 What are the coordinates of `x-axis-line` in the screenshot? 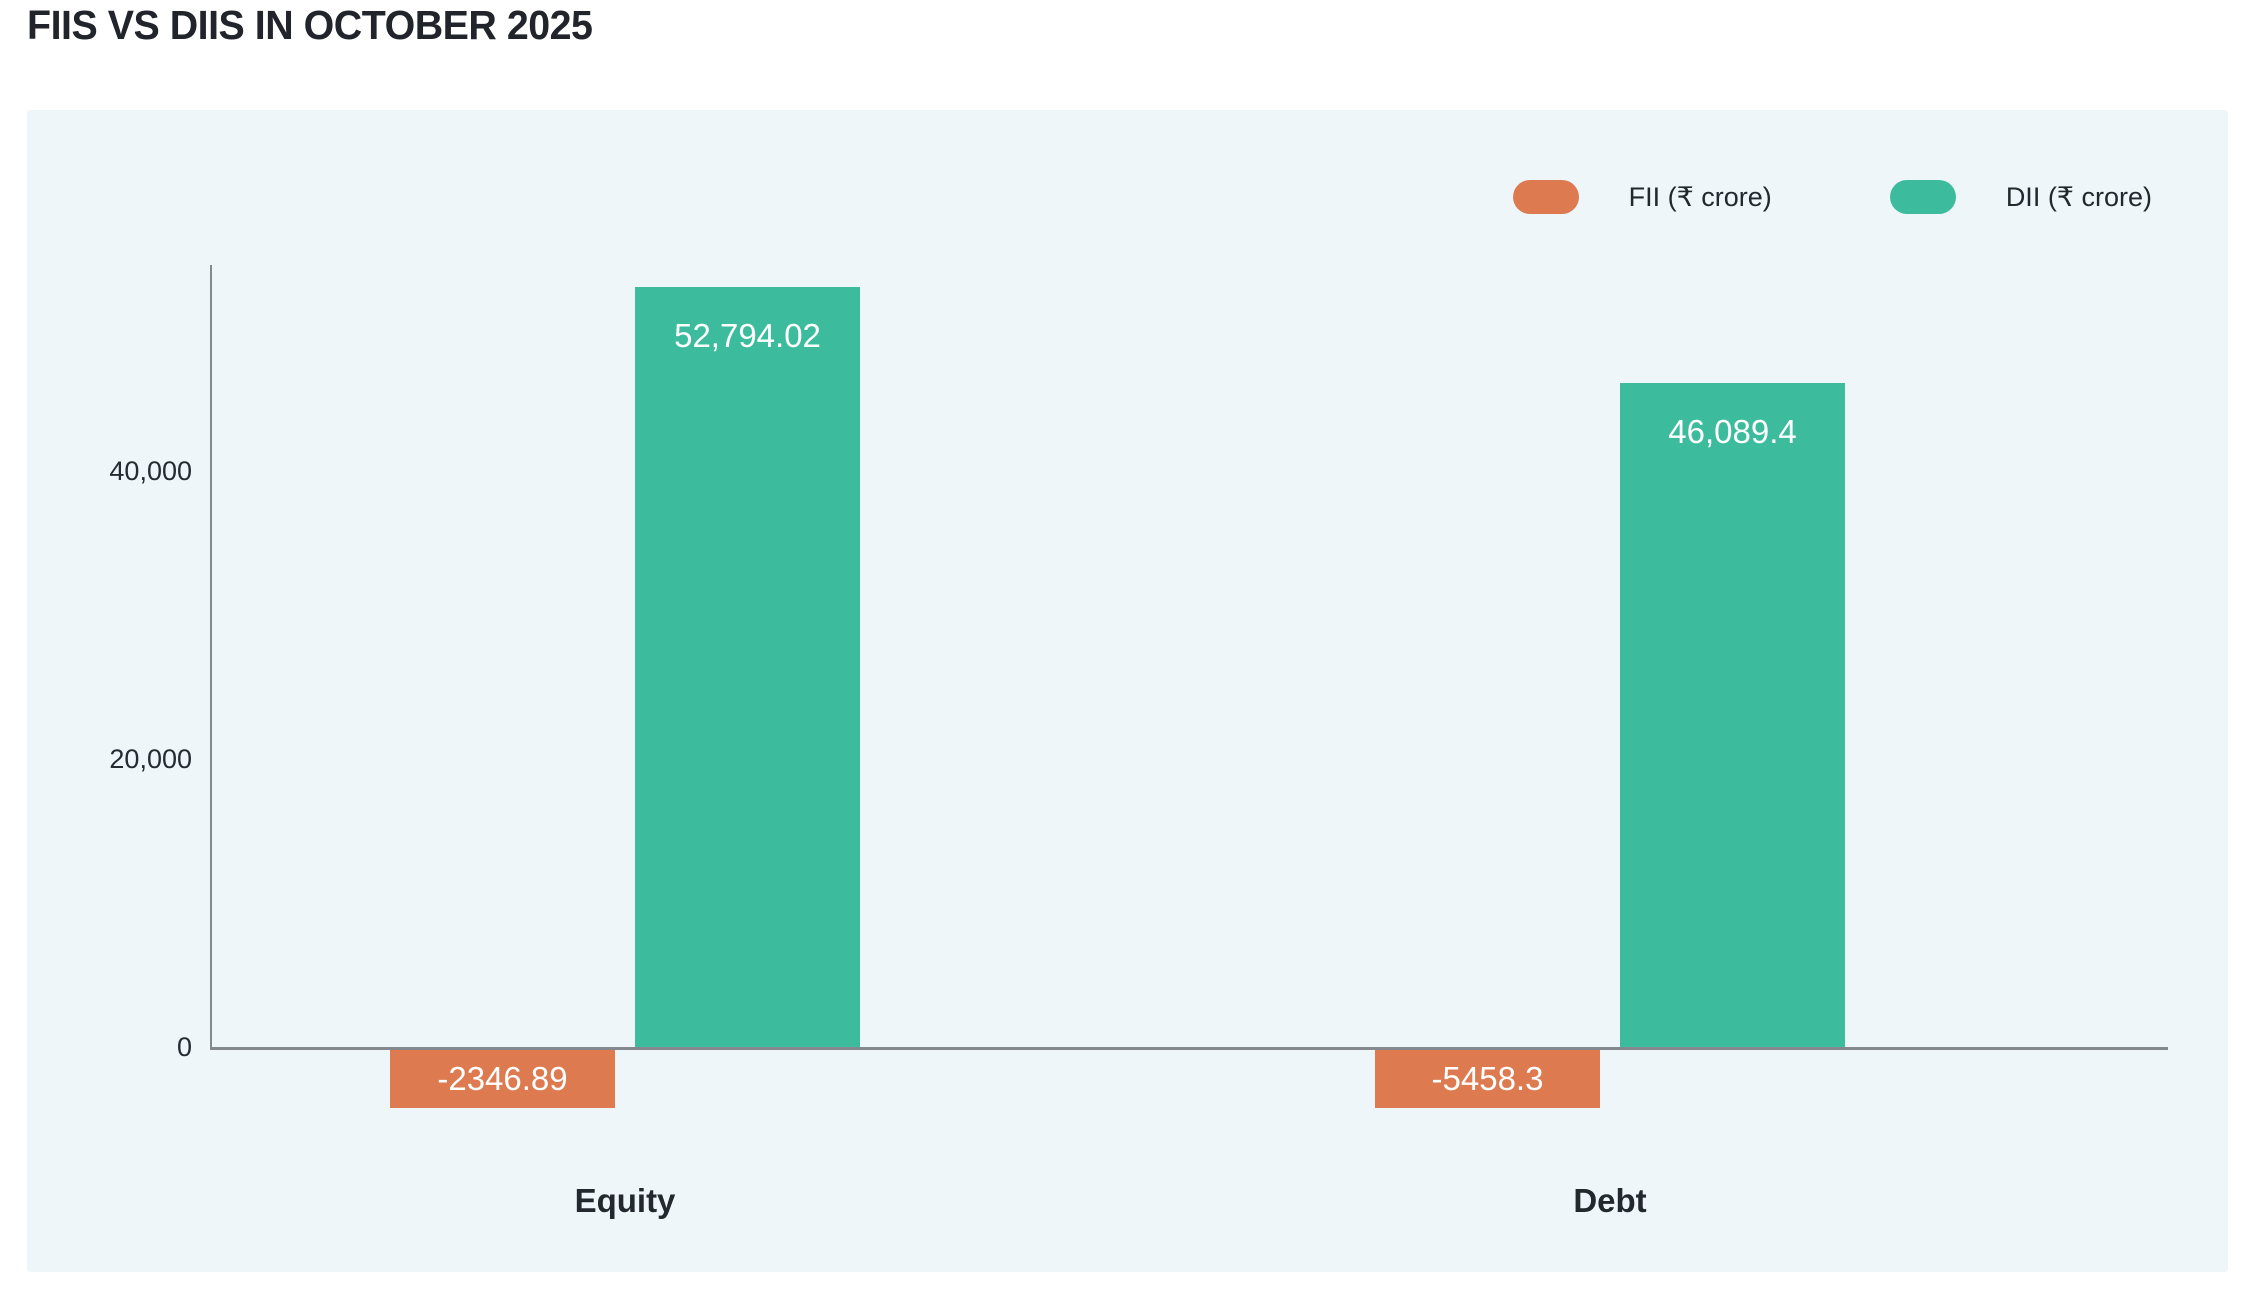 It's located at (1189, 1048).